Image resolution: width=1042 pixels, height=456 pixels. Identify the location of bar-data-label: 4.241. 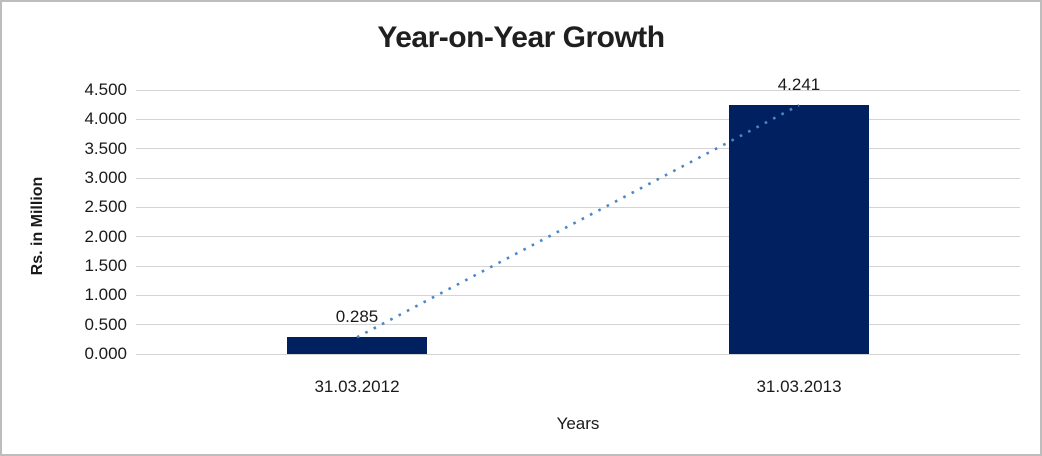
(799, 85).